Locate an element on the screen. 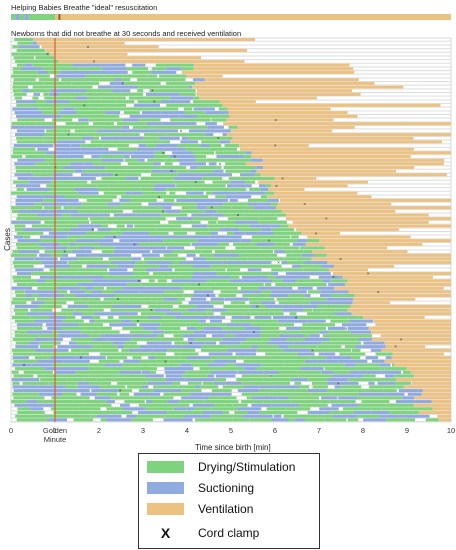  x-tick-label: 1 is located at coordinates (55, 430).